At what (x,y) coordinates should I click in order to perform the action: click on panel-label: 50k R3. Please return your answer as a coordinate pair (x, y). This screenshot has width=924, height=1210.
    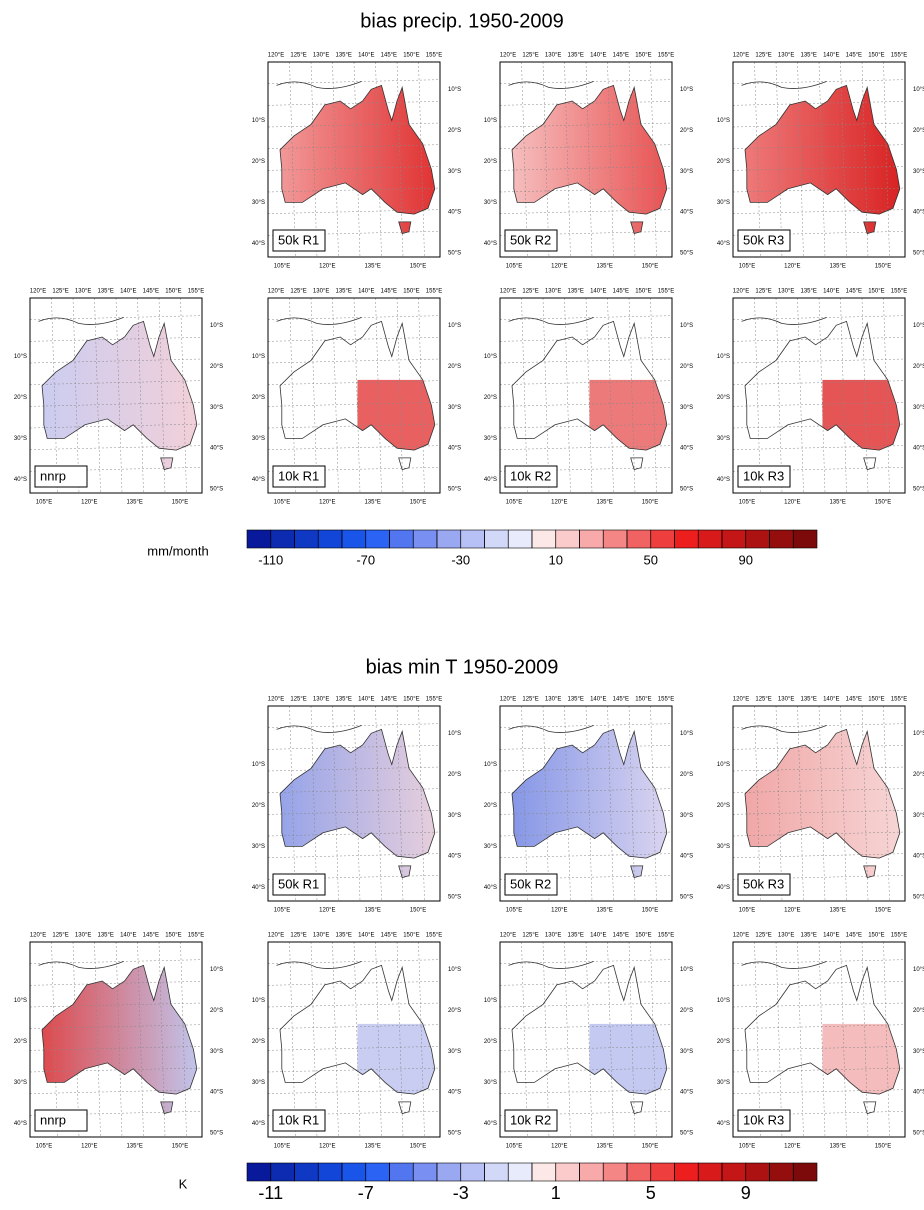
    Looking at the image, I should click on (763, 883).